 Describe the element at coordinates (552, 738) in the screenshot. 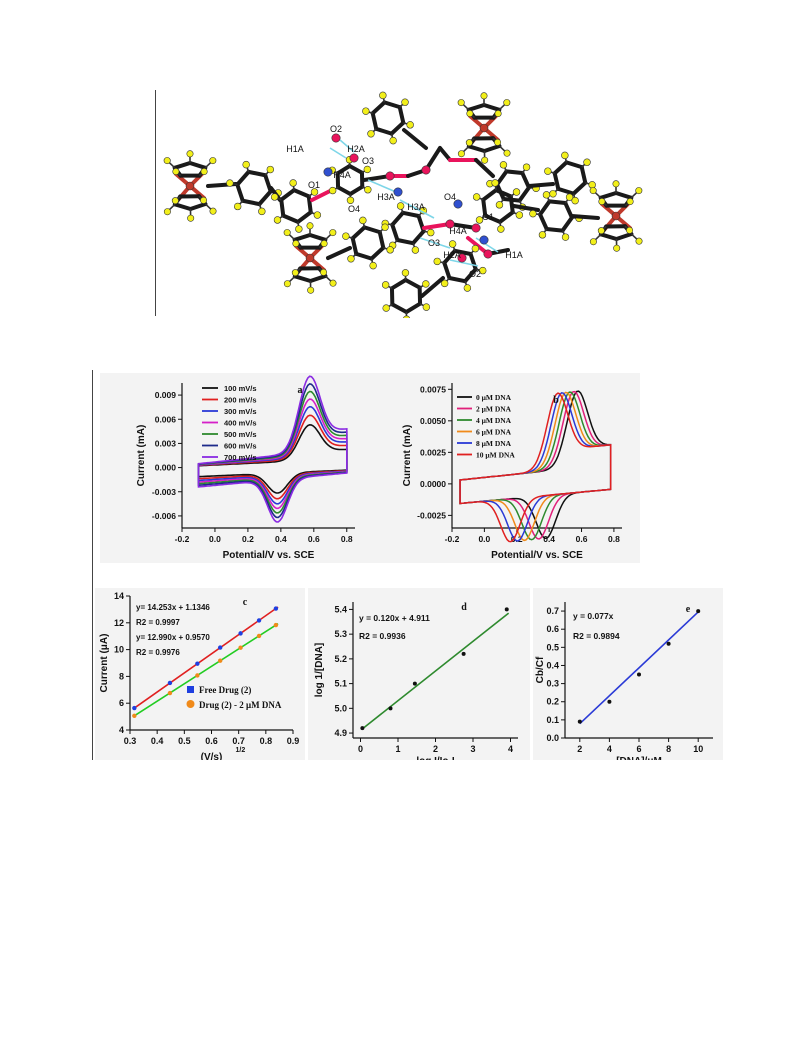

I see `y-tick-label: 0.0` at that location.